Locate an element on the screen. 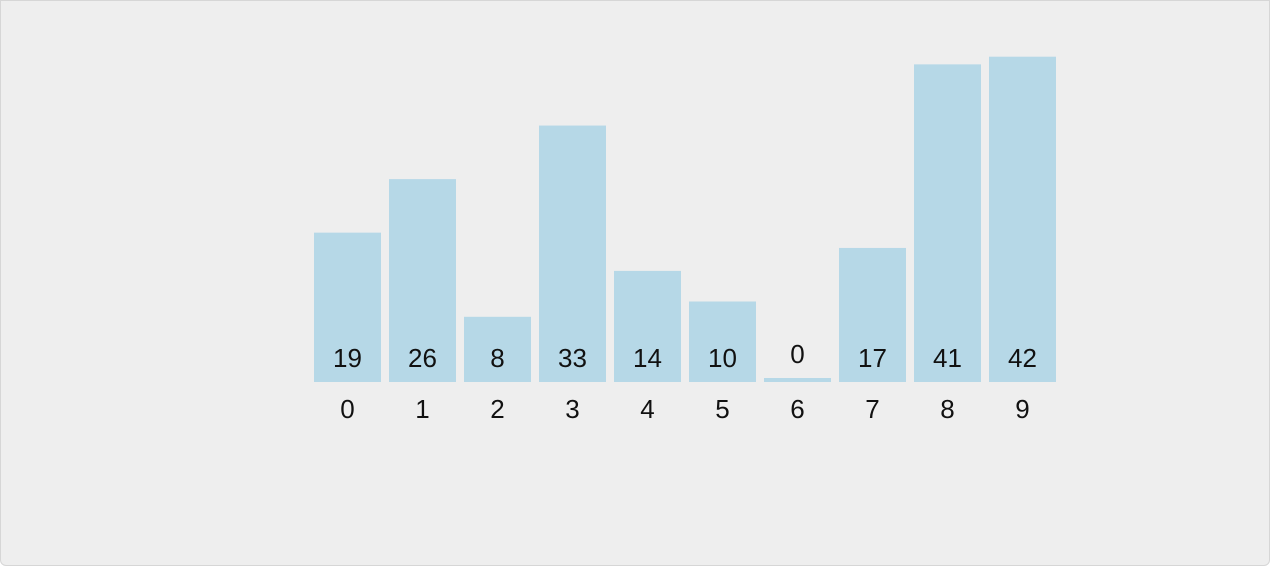  index-label: 4 is located at coordinates (647, 409).